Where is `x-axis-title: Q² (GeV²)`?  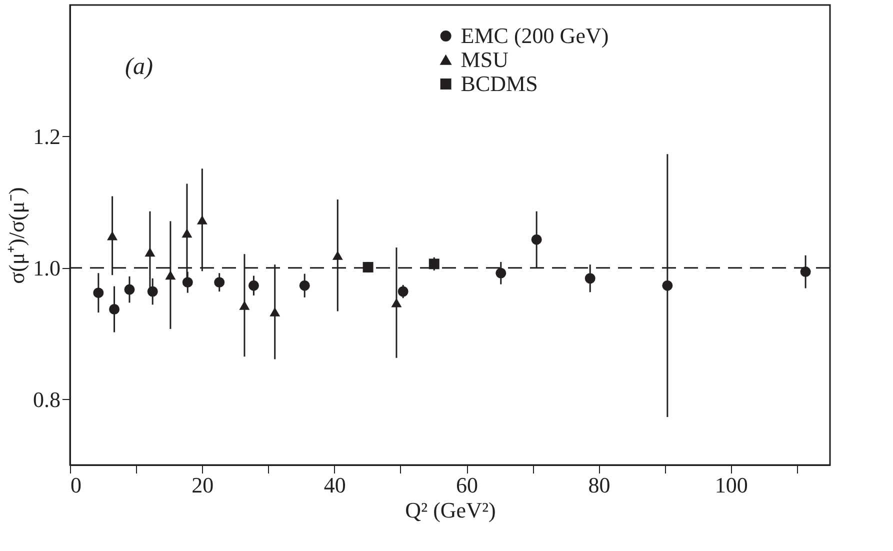 x-axis-title: Q² (GeV²) is located at coordinates (450, 510).